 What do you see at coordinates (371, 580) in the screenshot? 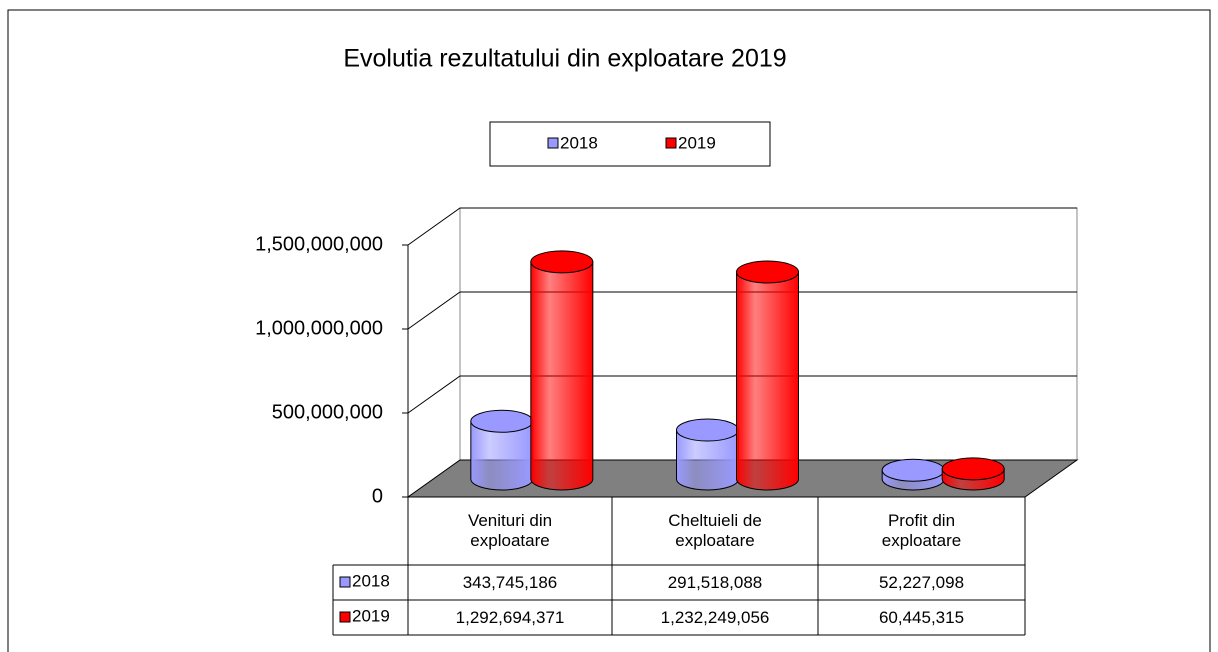
I see `table-series-label: 2018` at bounding box center [371, 580].